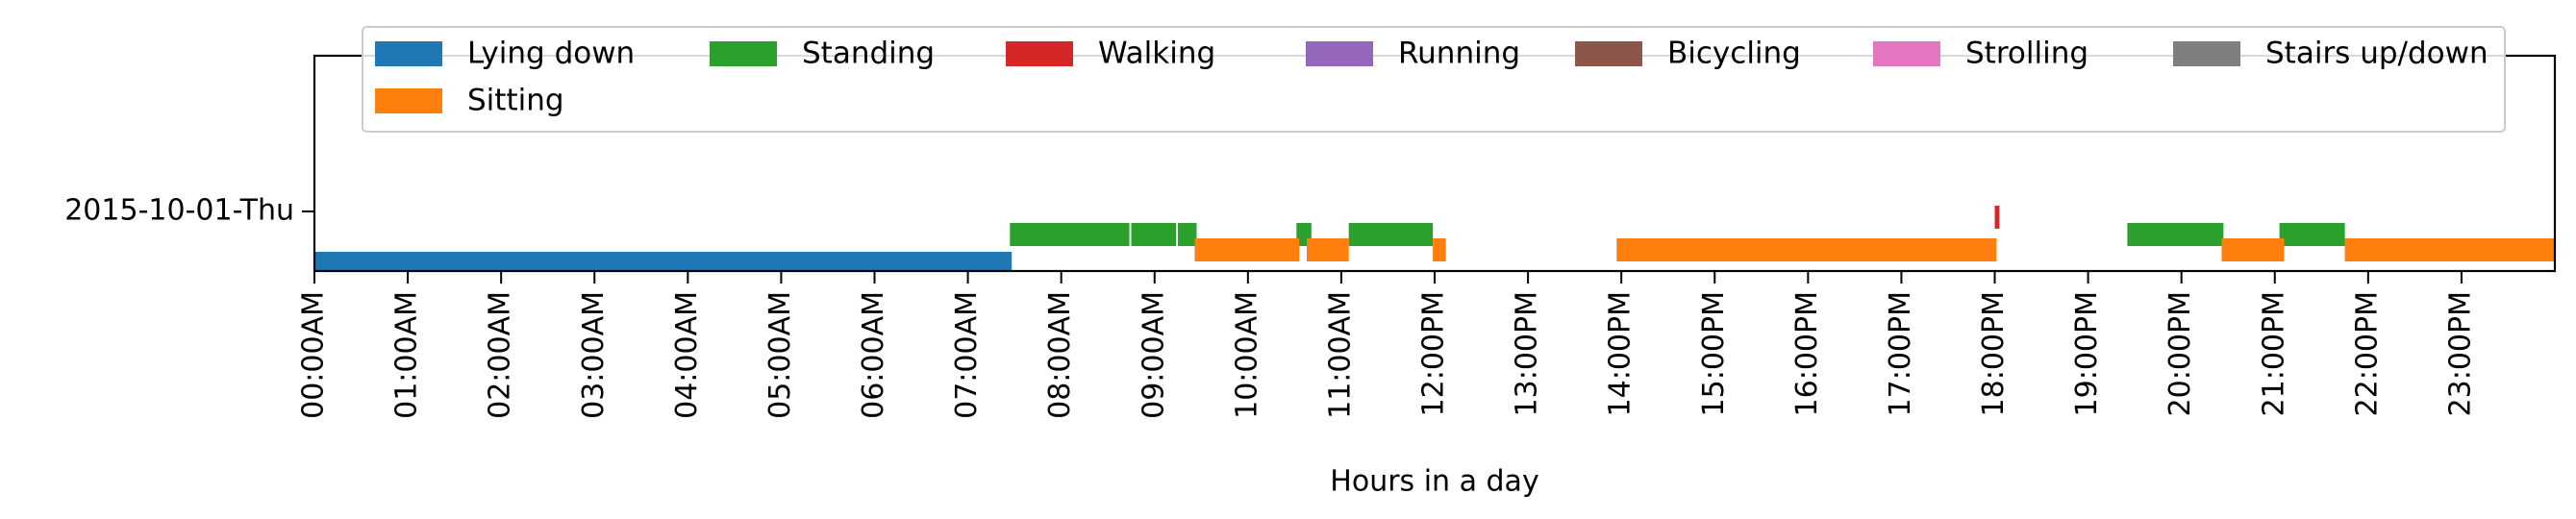 Image resolution: width=2576 pixels, height=519 pixels. What do you see at coordinates (1060, 355) in the screenshot?
I see `x-tick-label: 08:00AM` at bounding box center [1060, 355].